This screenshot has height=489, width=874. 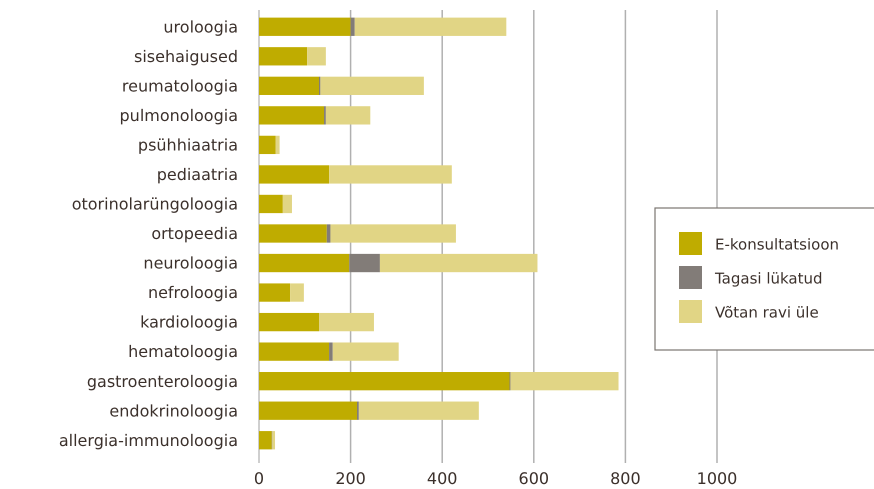 What do you see at coordinates (717, 478) in the screenshot?
I see `x-tick-label: 1000` at bounding box center [717, 478].